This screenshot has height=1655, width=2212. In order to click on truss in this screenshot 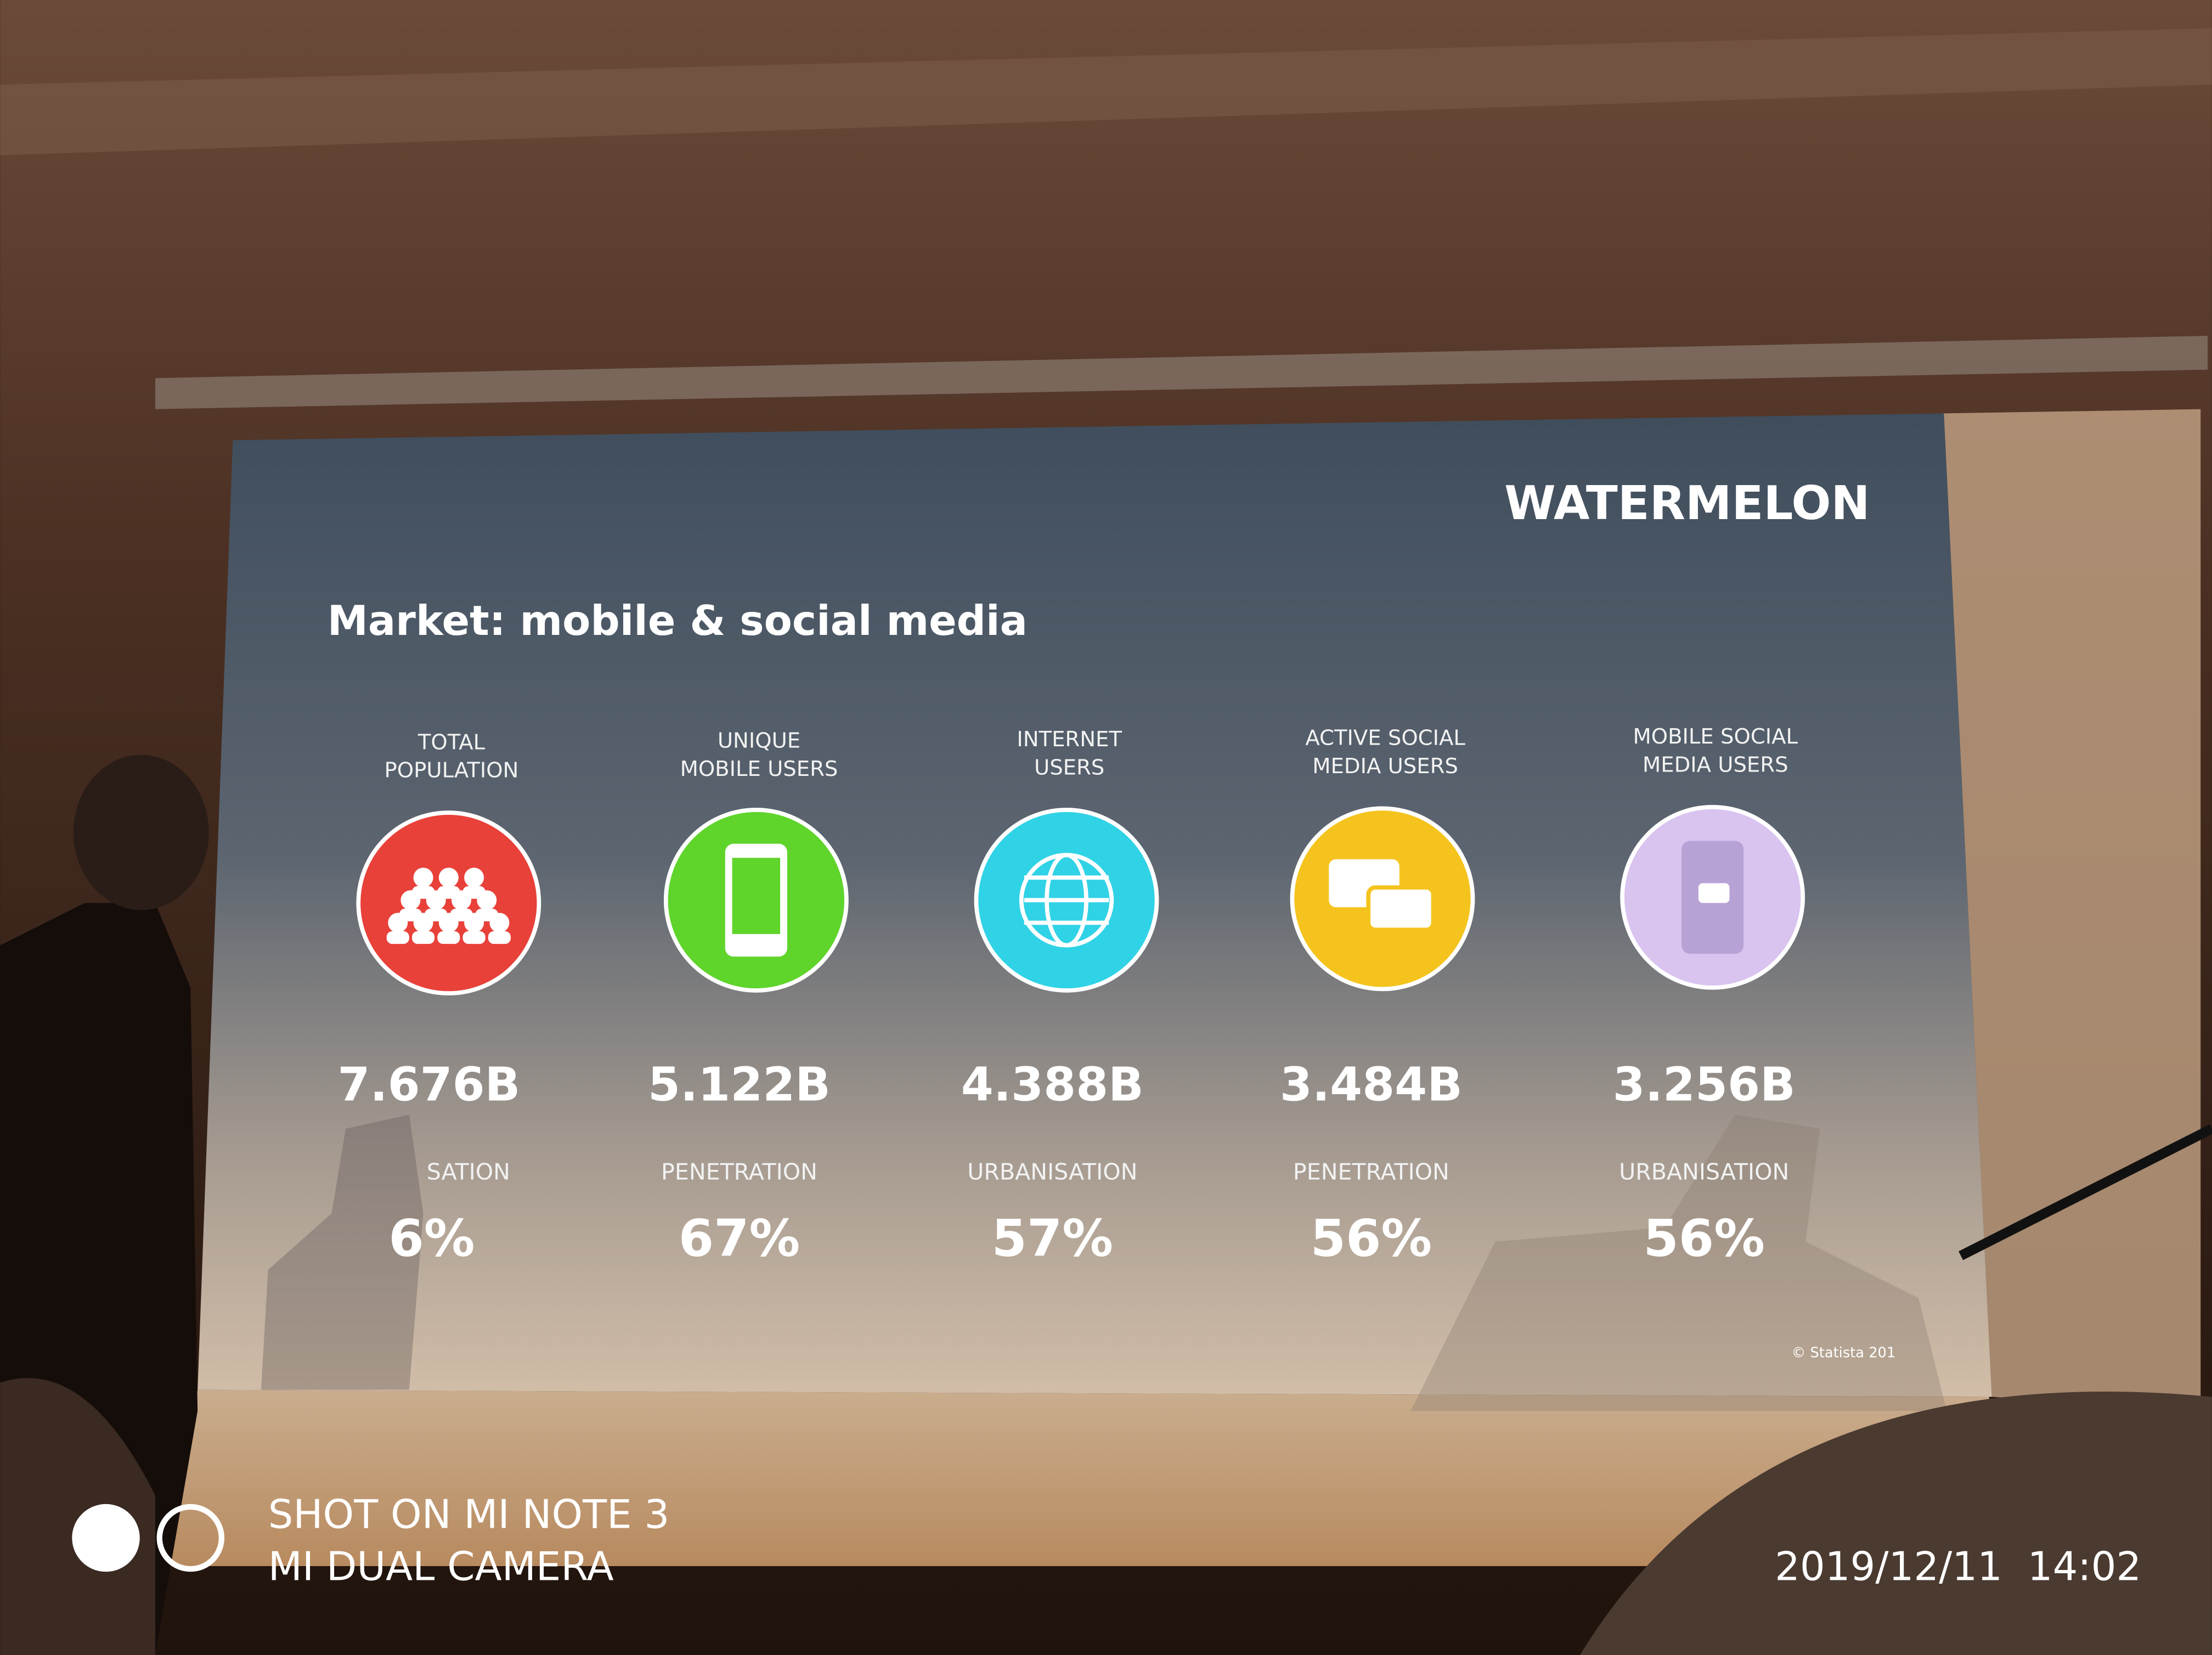, I will do `click(1181, 372)`.